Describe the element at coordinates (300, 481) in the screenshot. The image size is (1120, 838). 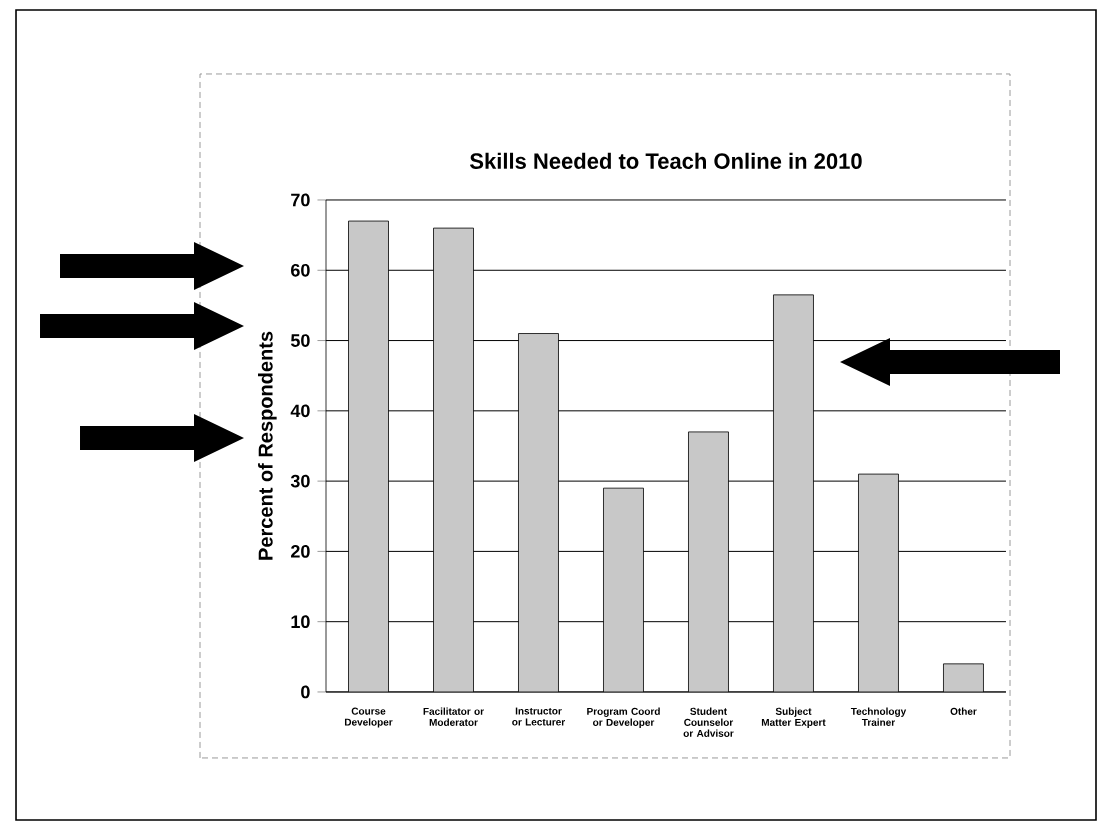
I see `y-tick-label: 30` at that location.